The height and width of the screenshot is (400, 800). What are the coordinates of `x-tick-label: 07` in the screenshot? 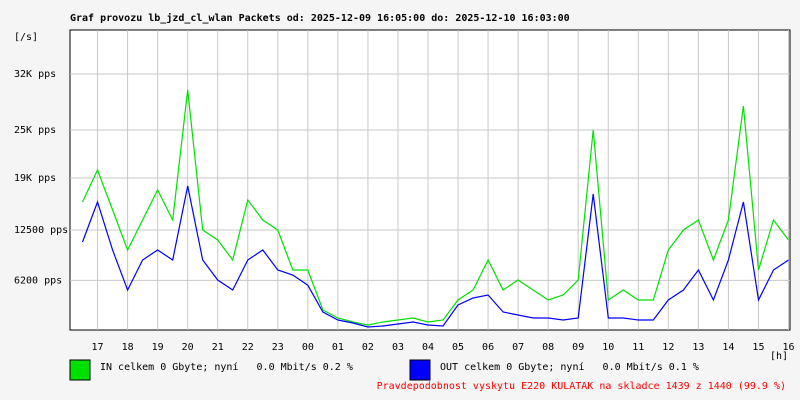 It's located at (518, 347).